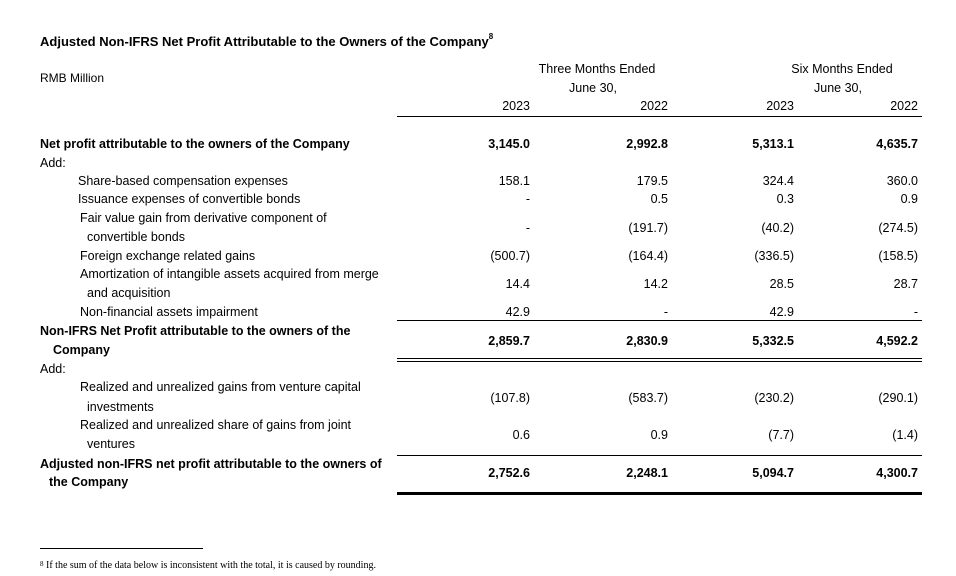 This screenshot has height=576, width=956. Describe the element at coordinates (897, 144) in the screenshot. I see `cell-net-profit-6m-2022: 4,635.7` at that location.